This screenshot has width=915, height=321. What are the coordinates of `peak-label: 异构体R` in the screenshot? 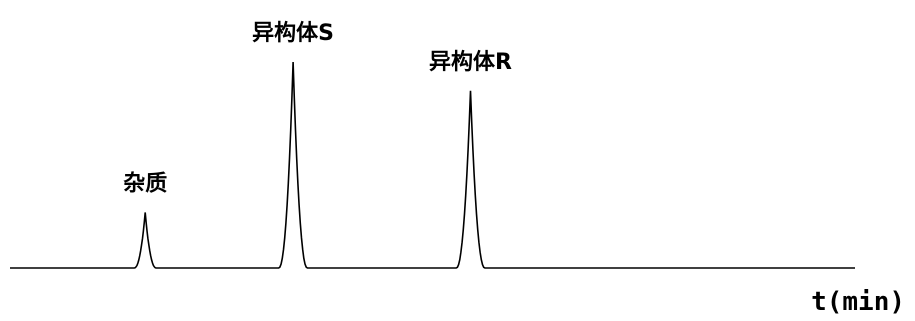 It's located at (470, 62).